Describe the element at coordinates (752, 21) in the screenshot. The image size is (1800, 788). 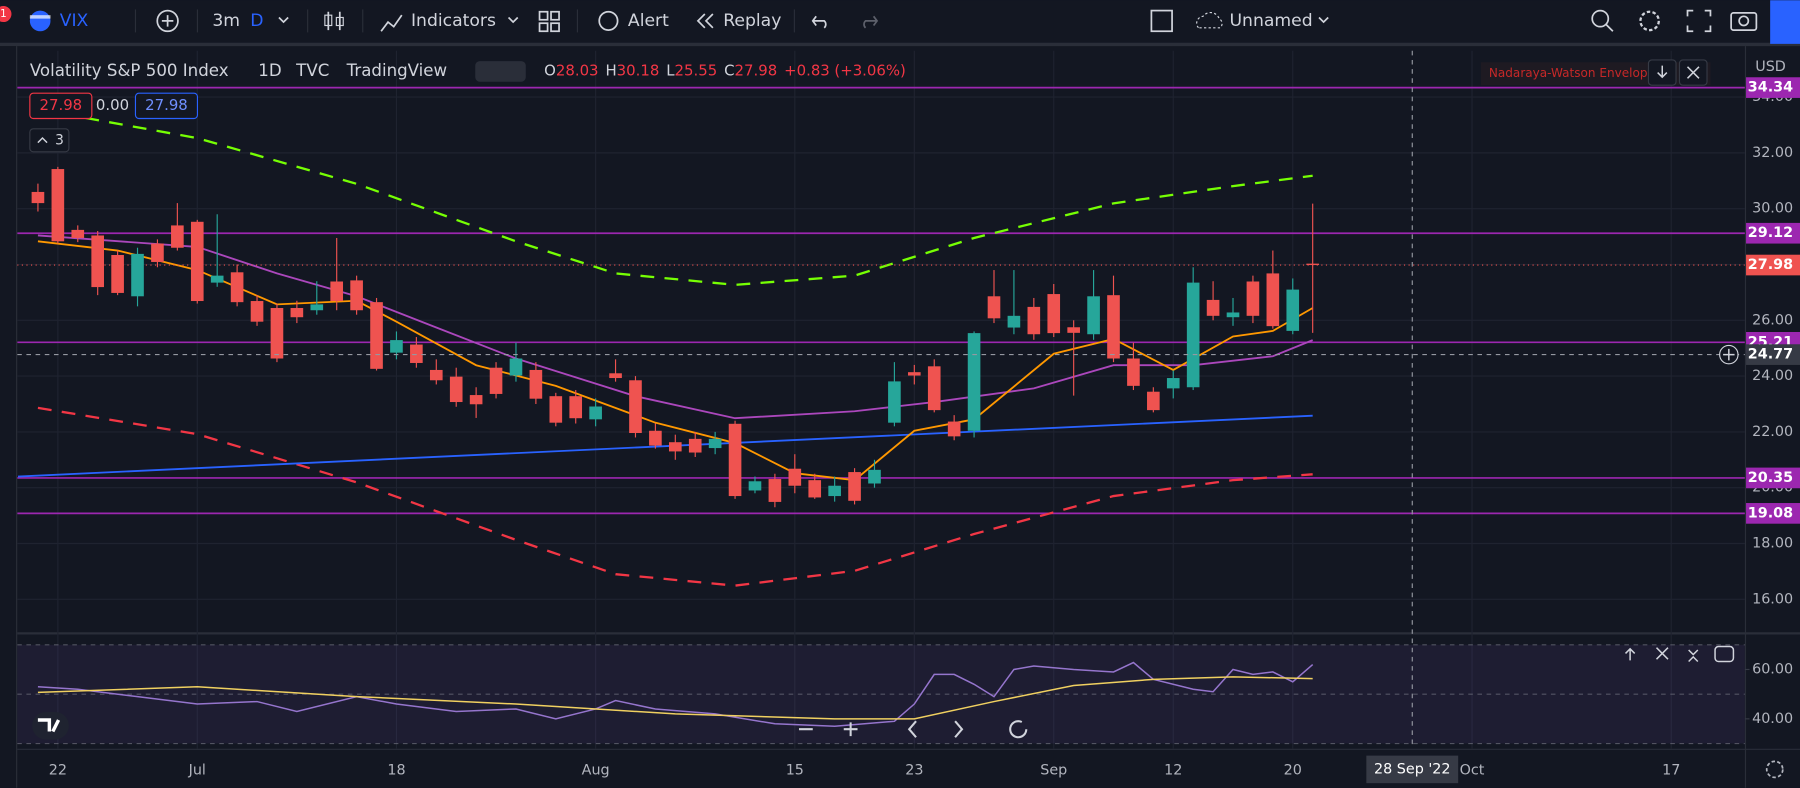
I see `replay-button: Replay` at that location.